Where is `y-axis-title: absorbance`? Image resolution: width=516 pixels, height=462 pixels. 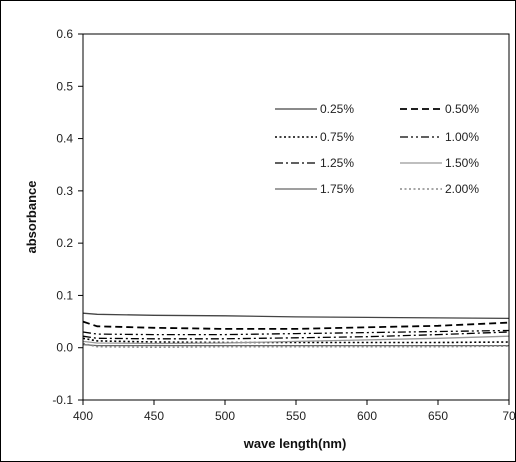
y-axis-title: absorbance is located at coordinates (31, 217).